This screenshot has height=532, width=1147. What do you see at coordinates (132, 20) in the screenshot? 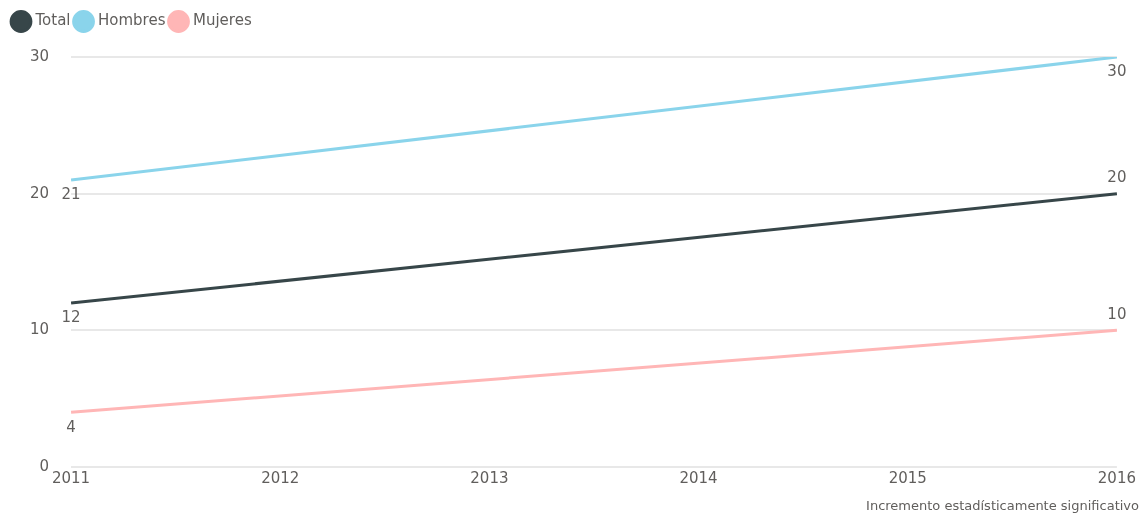
I see `legend-label: Hombres` at bounding box center [132, 20].